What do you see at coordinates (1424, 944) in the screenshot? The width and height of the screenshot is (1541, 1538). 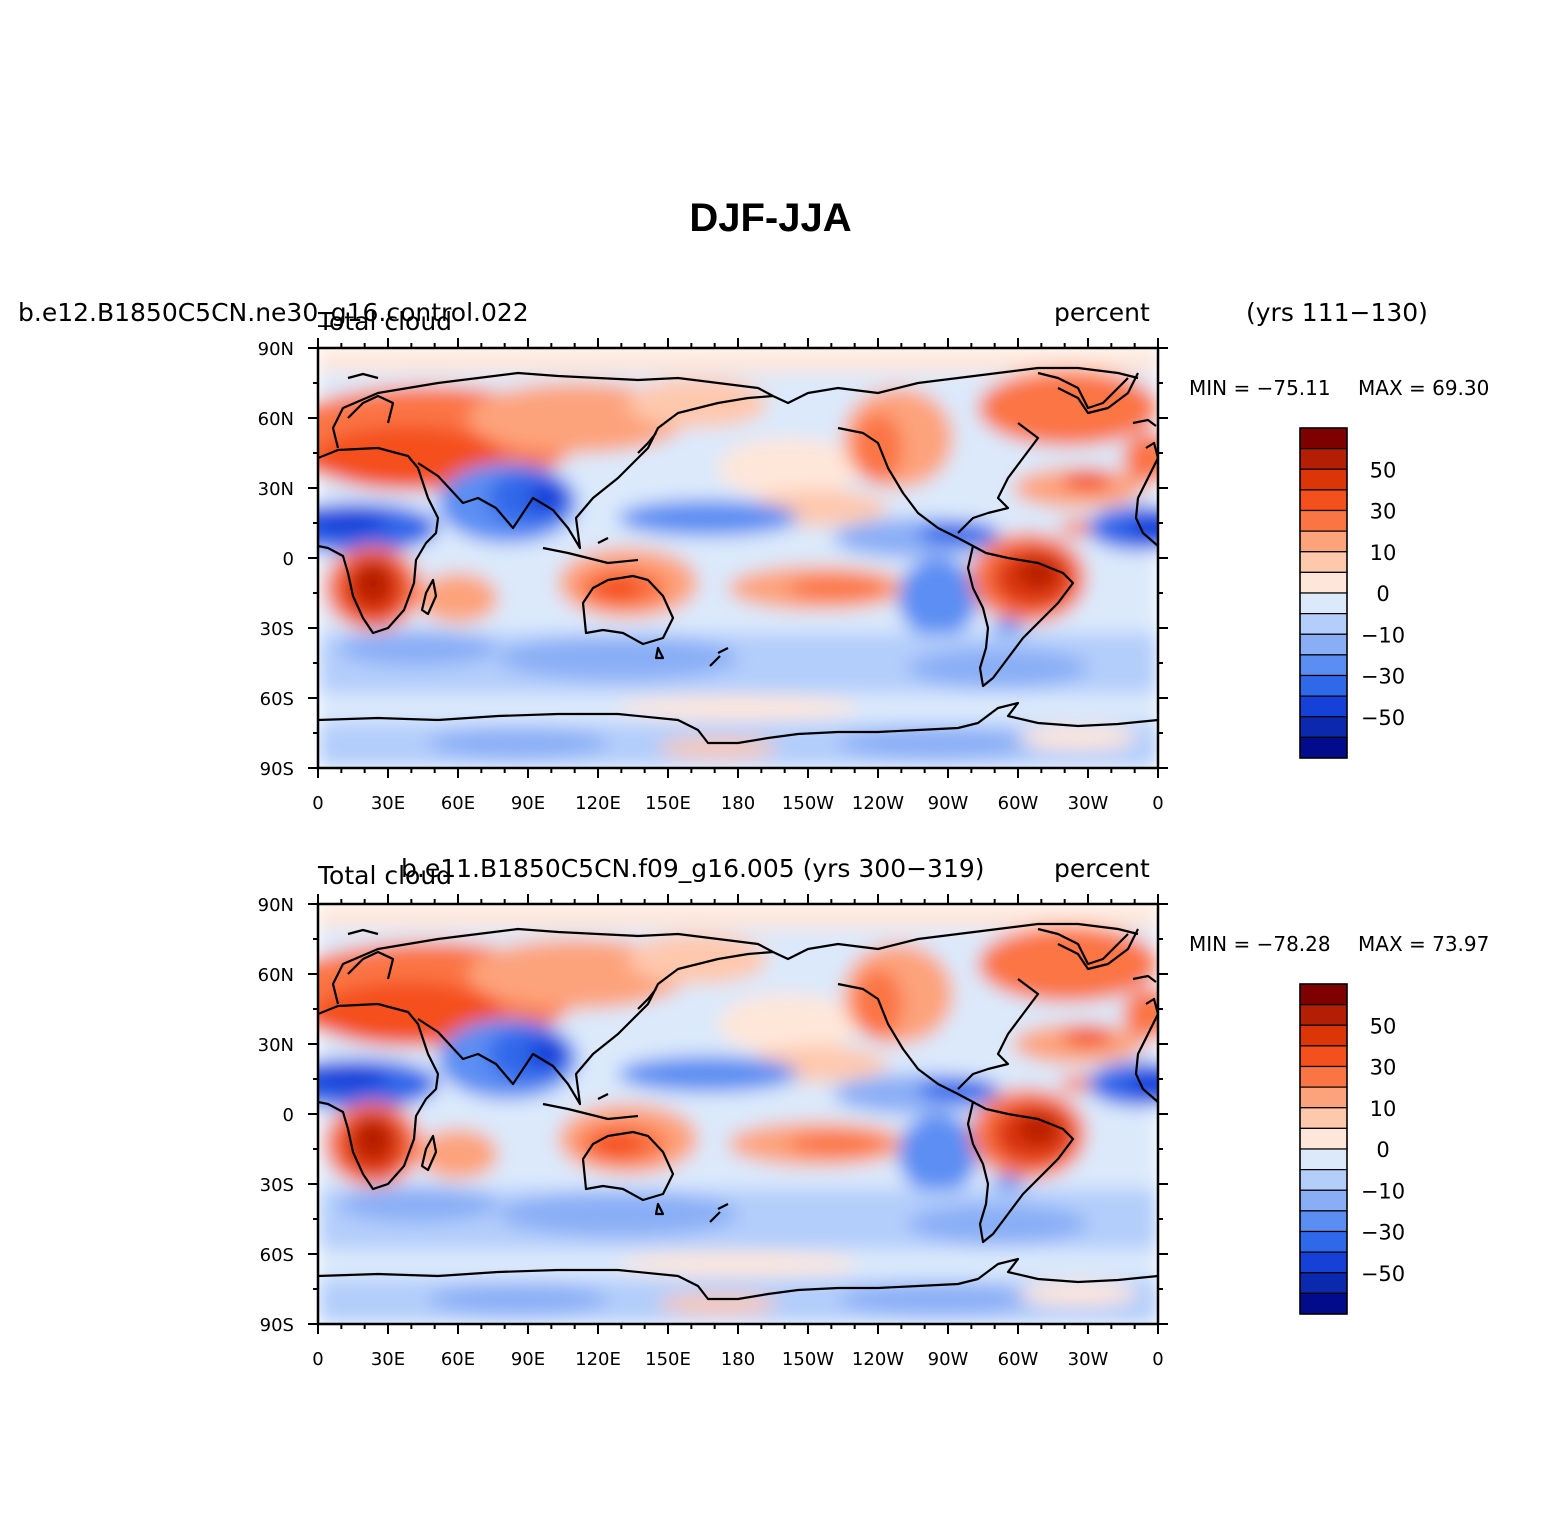 I see `panel2-max-label: MAX = 73.97` at bounding box center [1424, 944].